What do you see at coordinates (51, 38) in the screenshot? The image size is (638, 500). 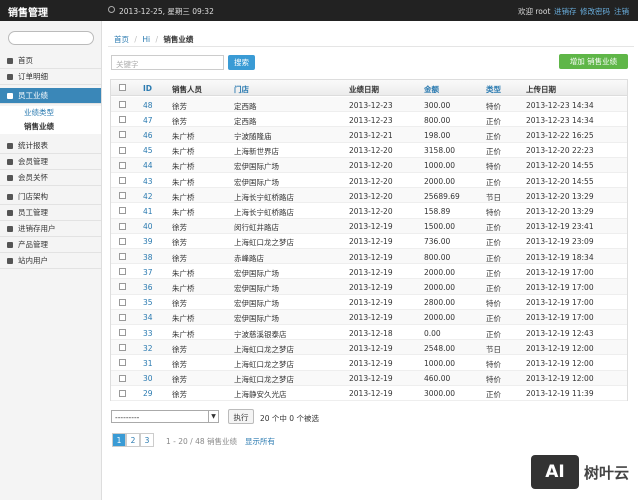 I see `sidebar-search` at bounding box center [51, 38].